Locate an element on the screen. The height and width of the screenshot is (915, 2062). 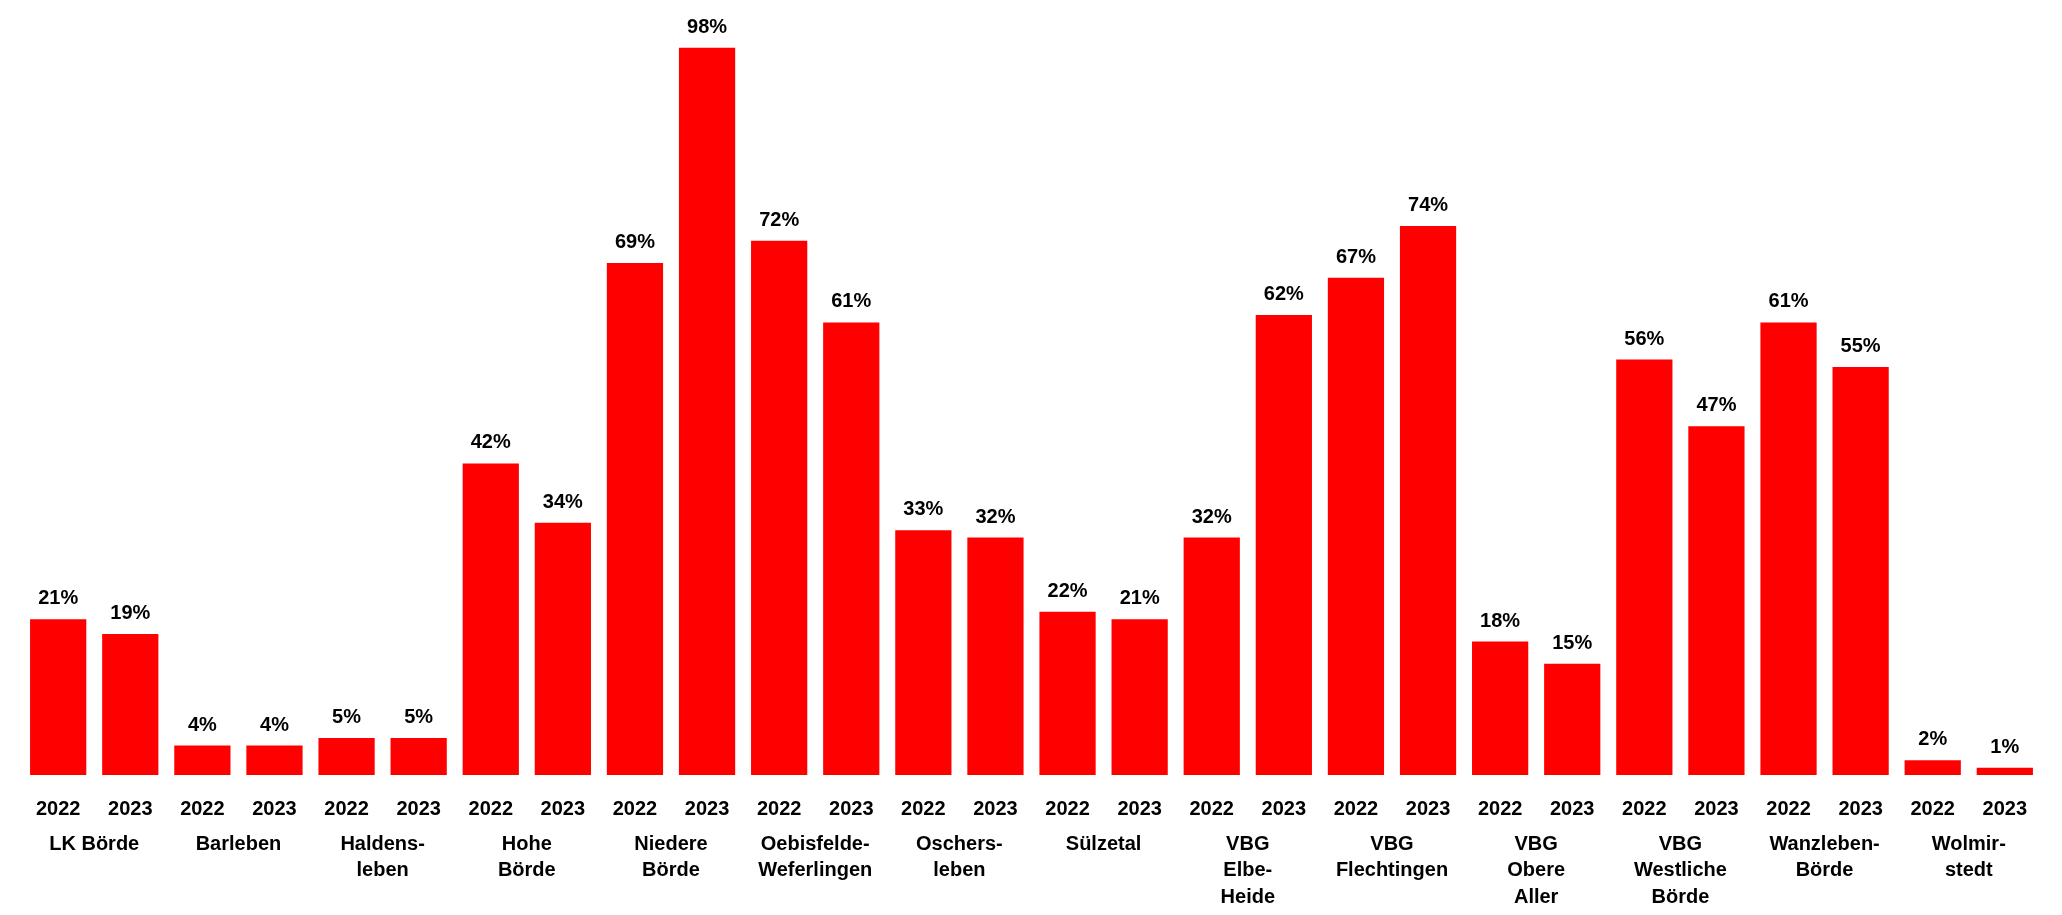
data-label: 67% is located at coordinates (1356, 255).